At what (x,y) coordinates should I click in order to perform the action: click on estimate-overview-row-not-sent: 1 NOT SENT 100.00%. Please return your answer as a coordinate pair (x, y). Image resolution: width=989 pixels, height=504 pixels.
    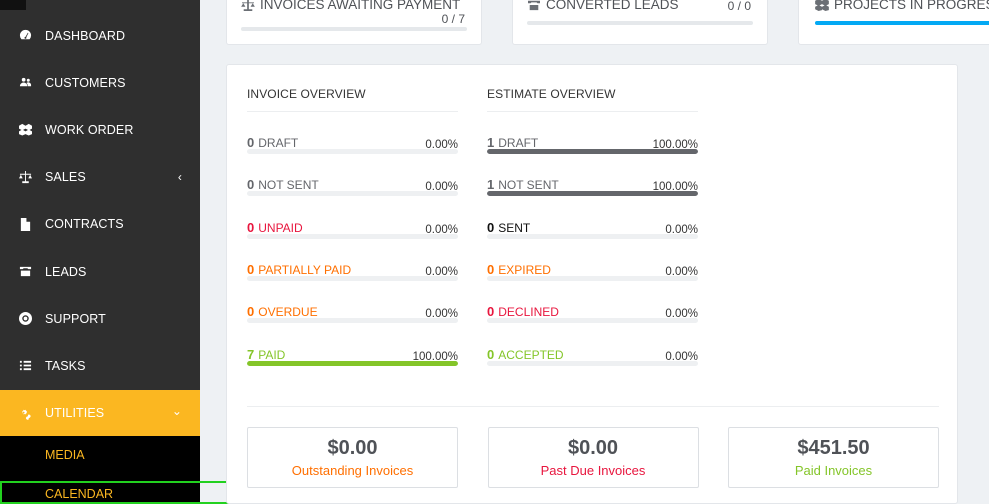
    Looking at the image, I should click on (592, 192).